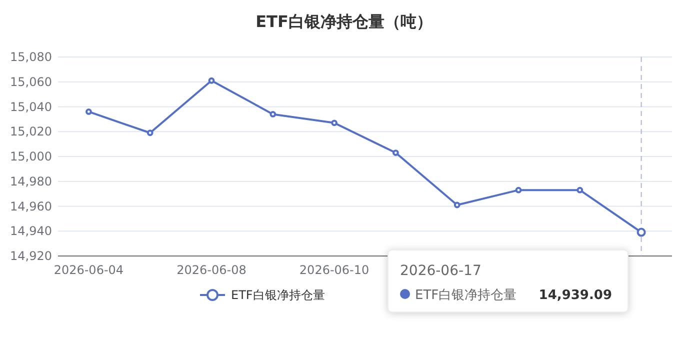  What do you see at coordinates (31, 131) in the screenshot?
I see `y-tick-label: 15,020` at bounding box center [31, 131].